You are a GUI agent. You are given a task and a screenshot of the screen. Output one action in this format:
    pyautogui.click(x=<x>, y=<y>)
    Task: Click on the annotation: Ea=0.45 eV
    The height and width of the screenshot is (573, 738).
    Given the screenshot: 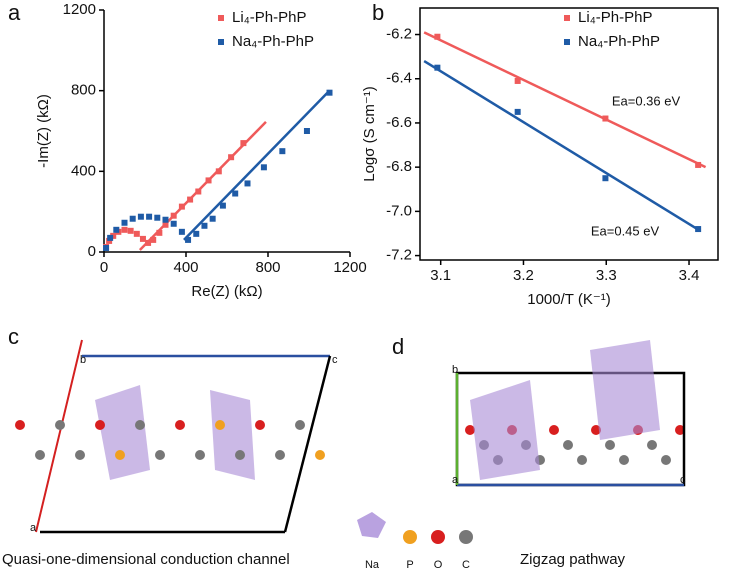 What is the action you would take?
    pyautogui.click(x=625, y=230)
    